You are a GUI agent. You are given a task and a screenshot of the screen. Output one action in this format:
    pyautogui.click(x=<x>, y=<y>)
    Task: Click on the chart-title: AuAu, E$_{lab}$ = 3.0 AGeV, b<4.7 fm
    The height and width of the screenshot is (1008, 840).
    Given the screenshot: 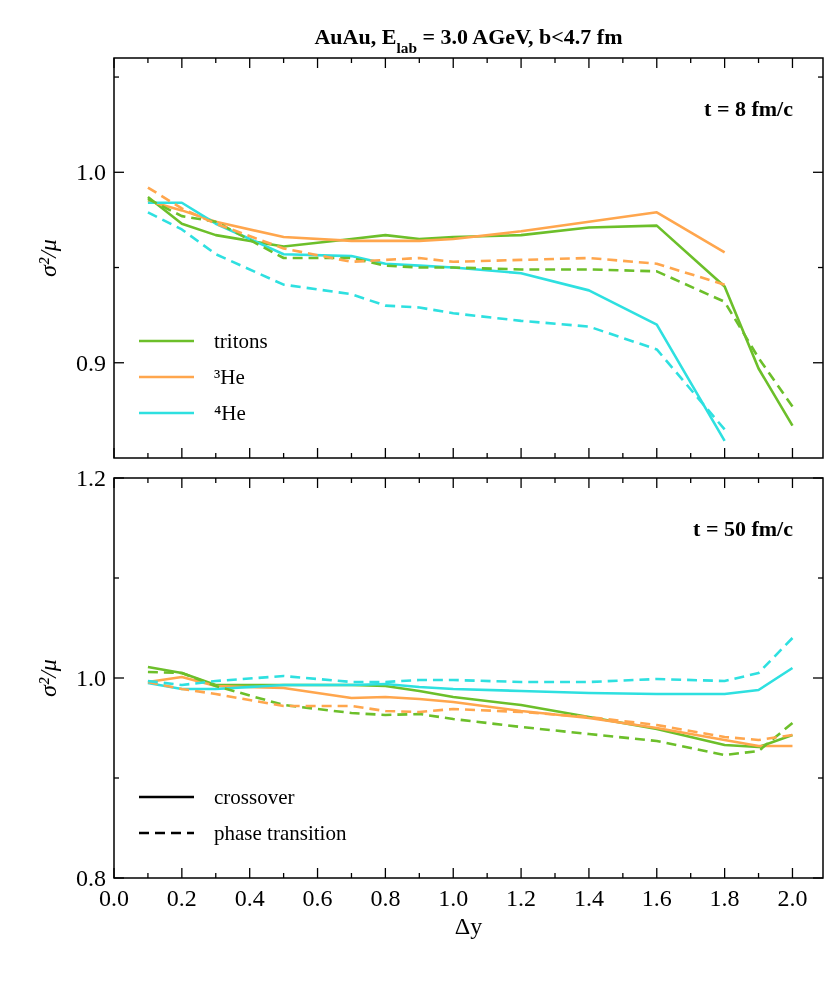 What is the action you would take?
    pyautogui.click(x=468, y=40)
    